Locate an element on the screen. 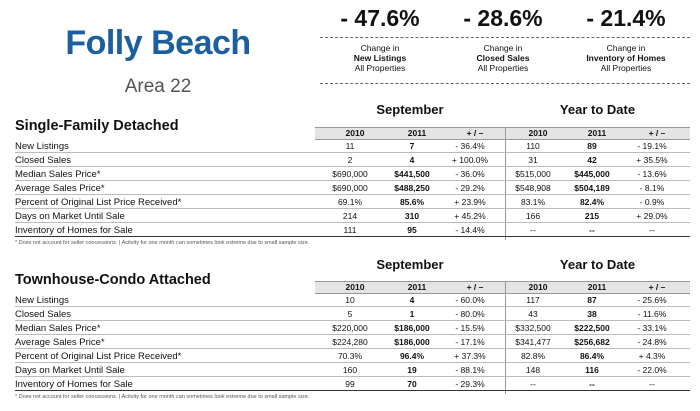  cell: - 36.0% is located at coordinates (470, 174).